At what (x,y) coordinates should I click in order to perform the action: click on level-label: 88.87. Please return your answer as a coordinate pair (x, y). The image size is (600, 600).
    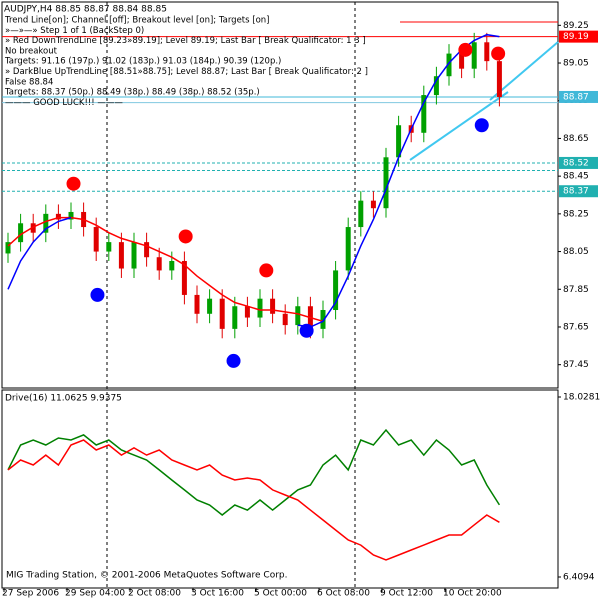
    Looking at the image, I should click on (576, 97).